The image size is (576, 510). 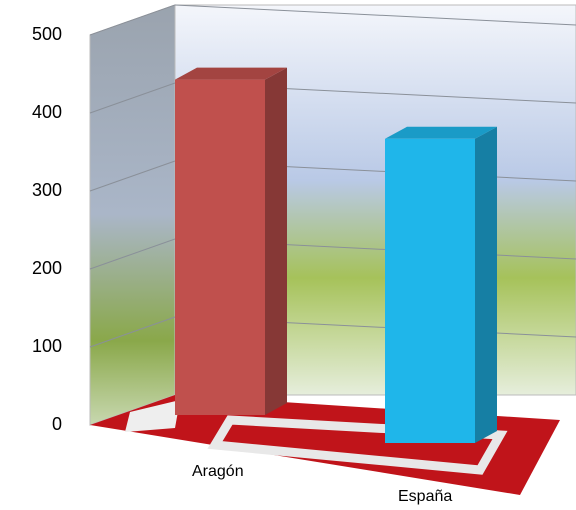 I want to click on y-tick-label: 300, so click(x=47, y=190).